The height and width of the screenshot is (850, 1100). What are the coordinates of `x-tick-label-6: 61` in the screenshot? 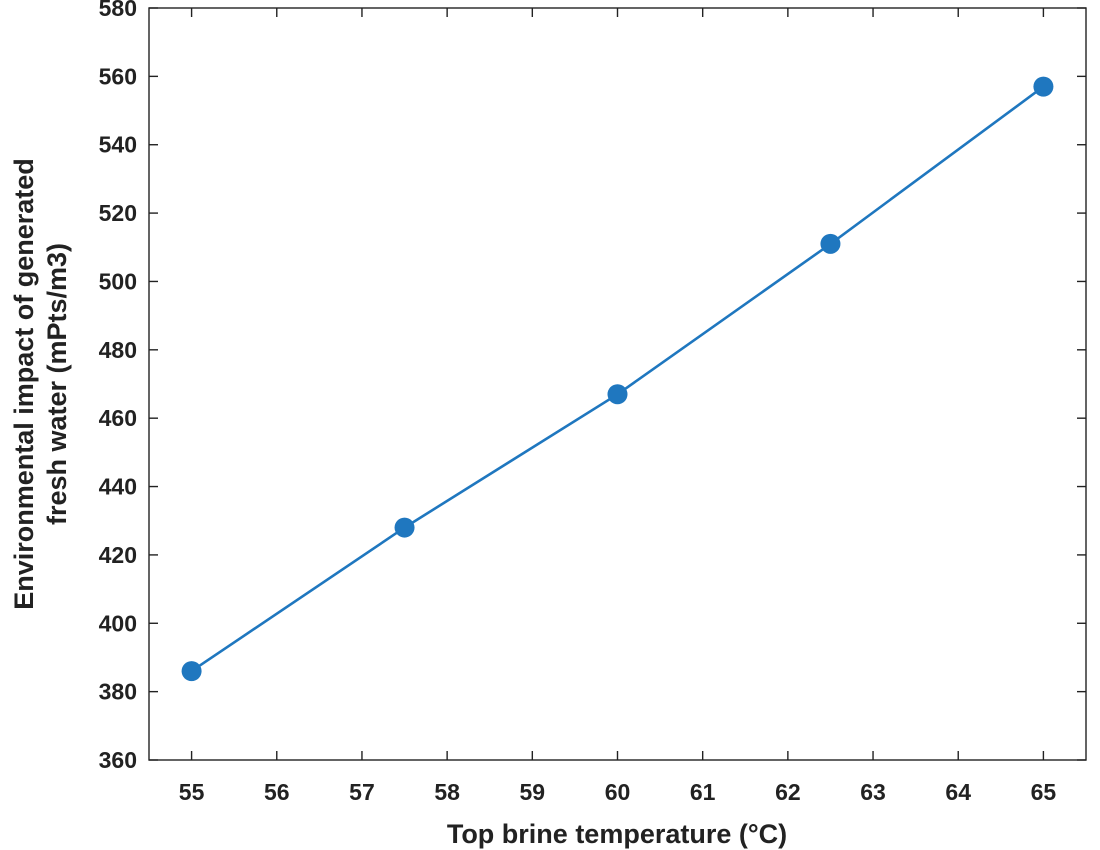 It's located at (703, 792).